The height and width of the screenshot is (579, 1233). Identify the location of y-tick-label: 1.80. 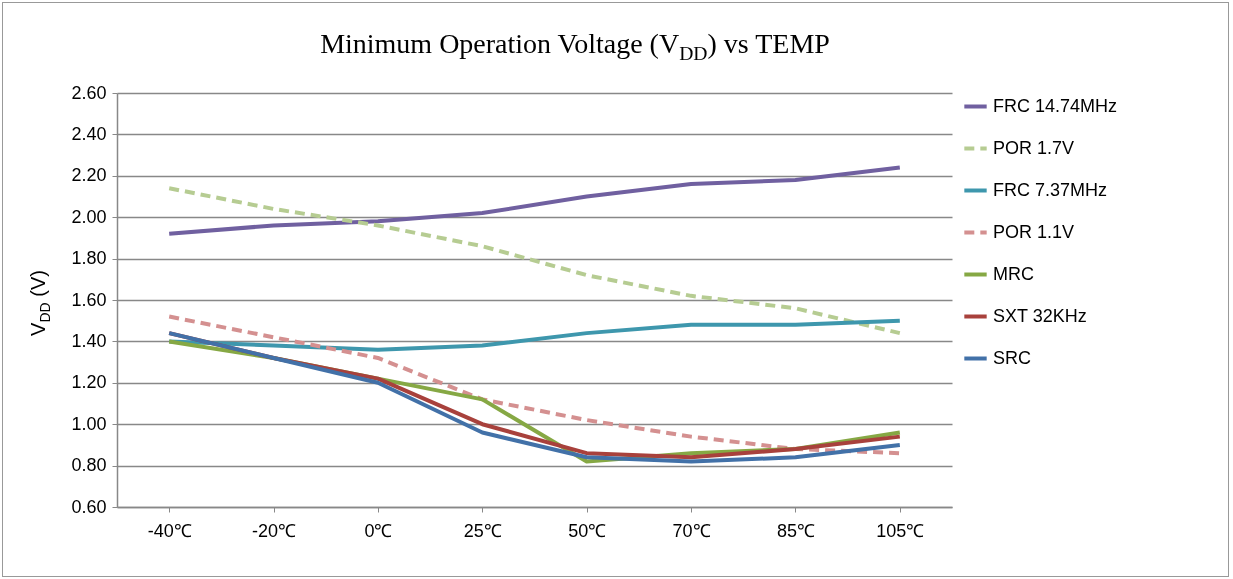
(89, 258).